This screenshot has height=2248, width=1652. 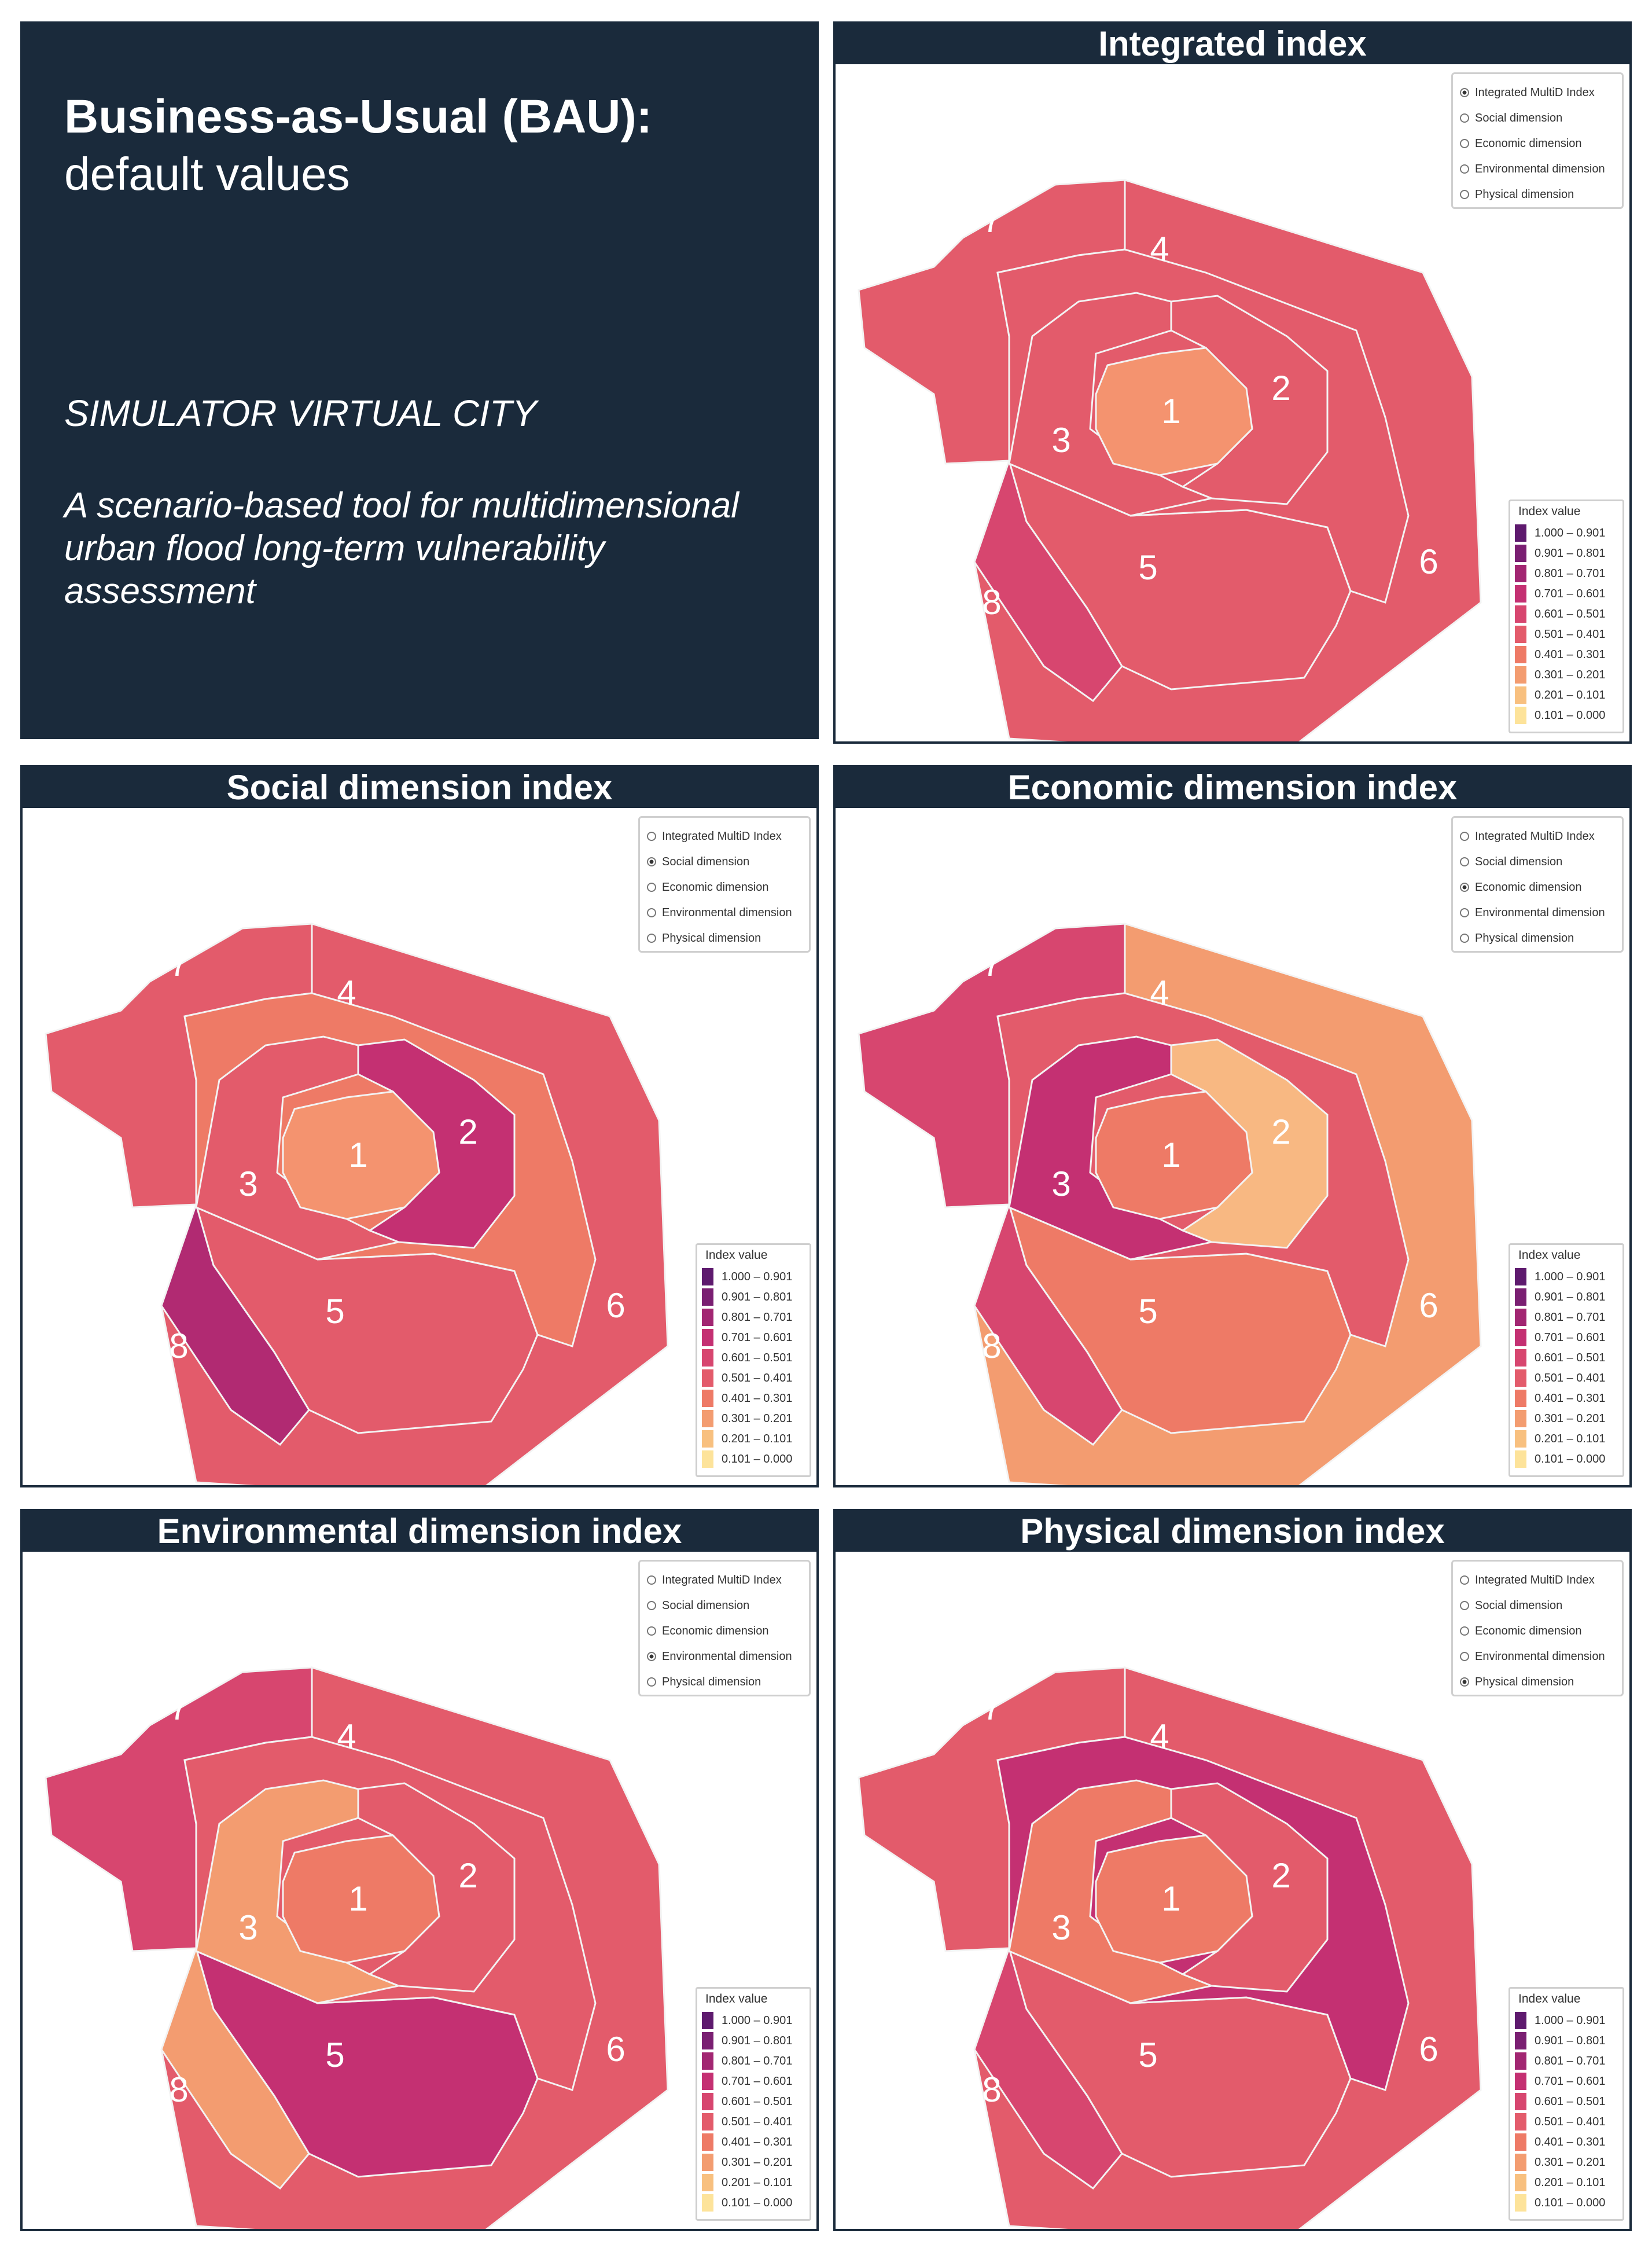 I want to click on zone-3-label: 3, so click(x=247, y=1184).